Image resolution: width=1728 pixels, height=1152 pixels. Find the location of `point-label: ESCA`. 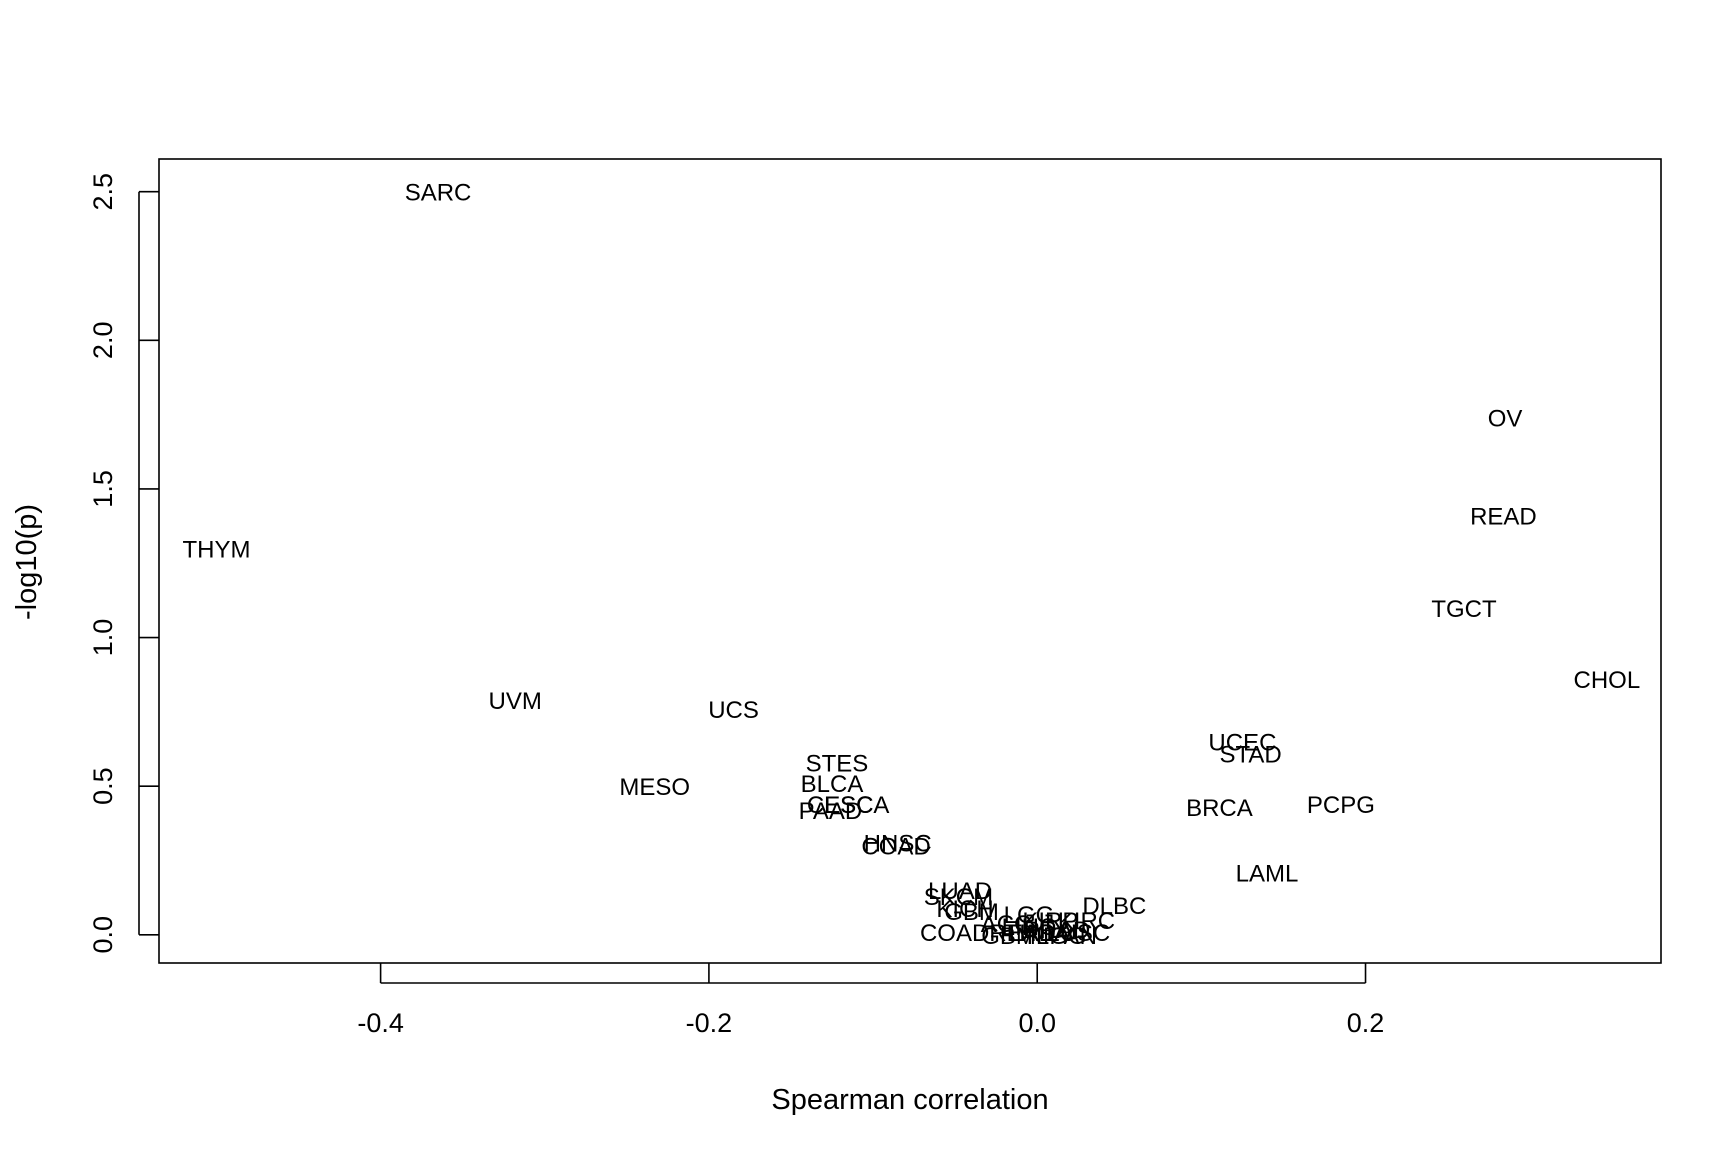

point-label: ESCA is located at coordinates (856, 805).